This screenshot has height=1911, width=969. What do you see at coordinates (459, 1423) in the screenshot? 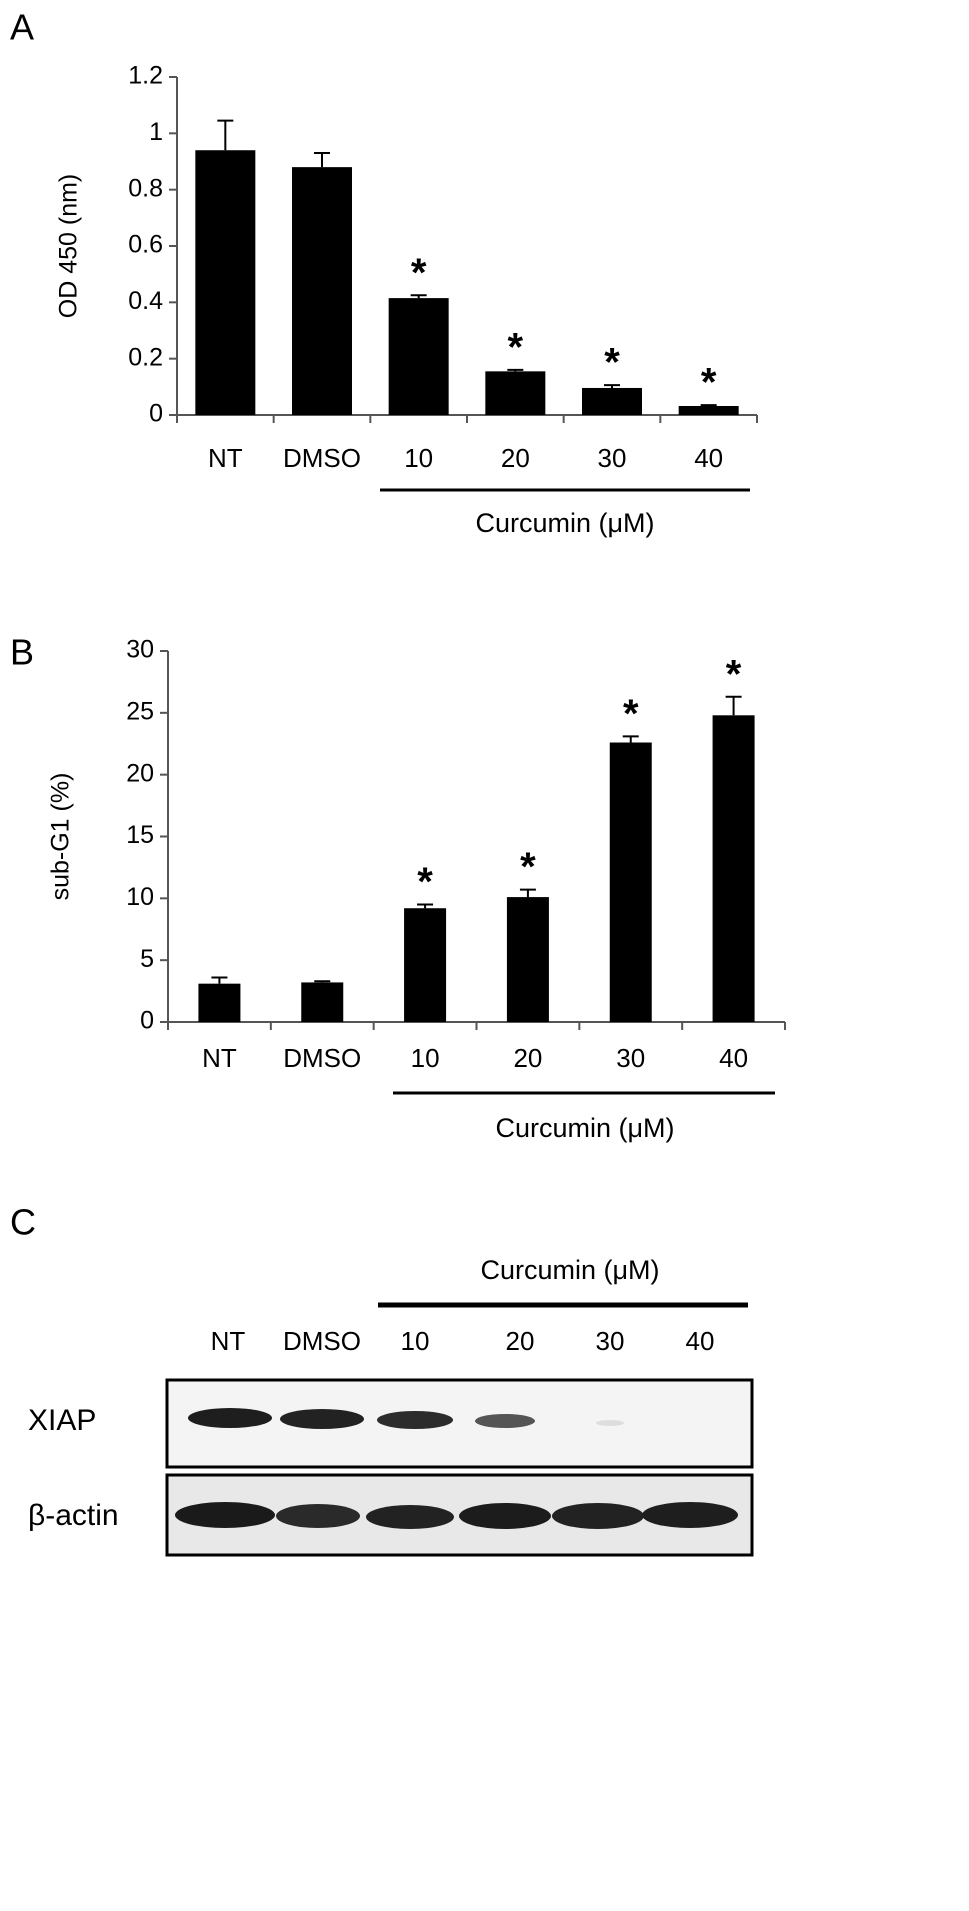
I see `blot-xiap` at bounding box center [459, 1423].